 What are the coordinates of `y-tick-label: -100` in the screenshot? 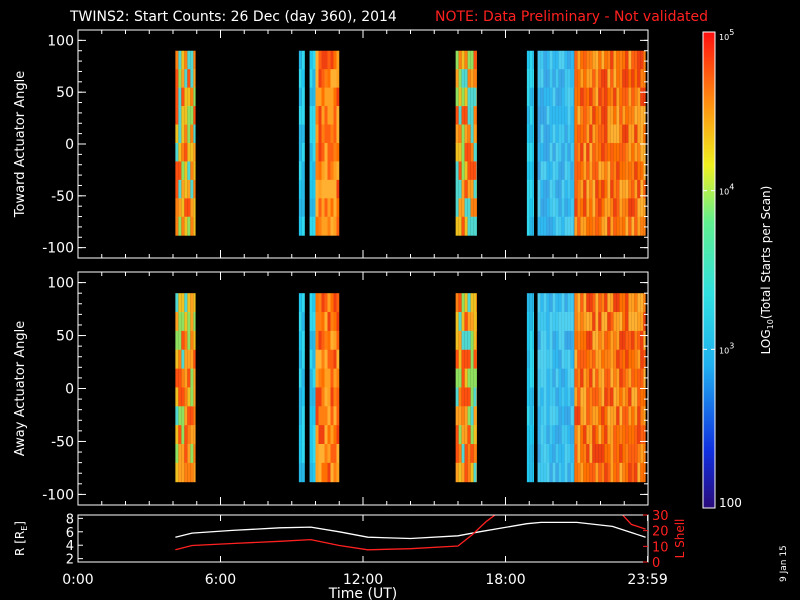 It's located at (58, 495).